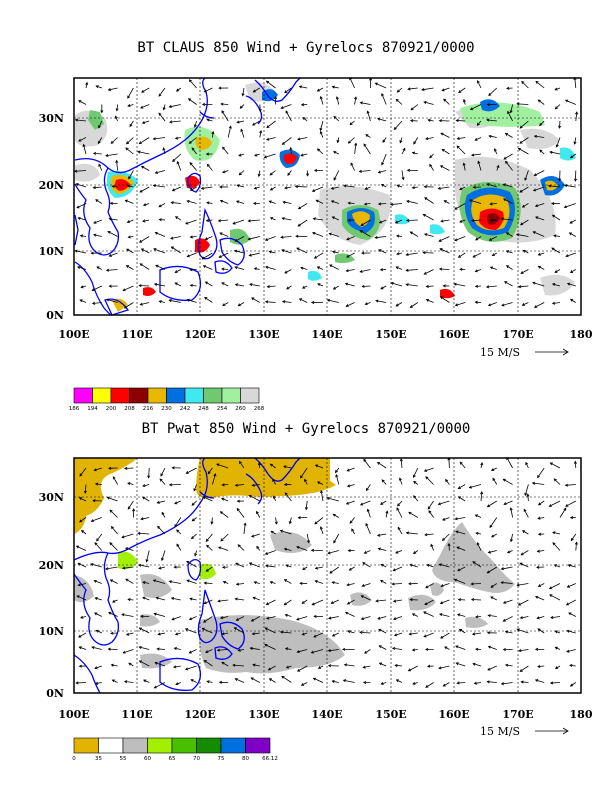 The image size is (612, 792). I want to click on panel2-xtick: 120E, so click(199, 714).